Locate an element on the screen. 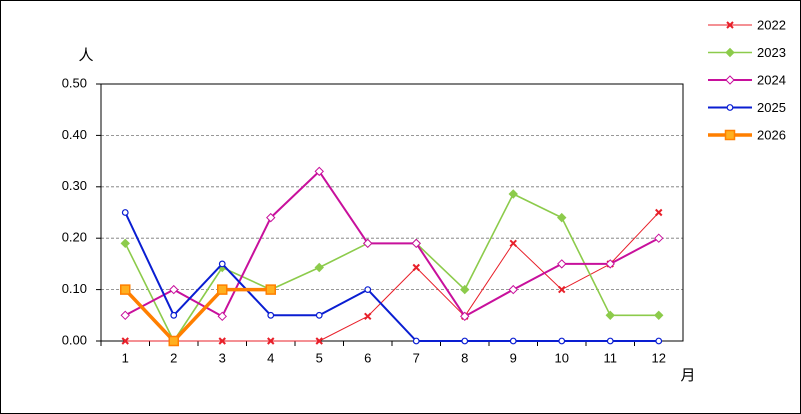 The height and width of the screenshot is (414, 801). x-unit: 月 is located at coordinates (687, 375).